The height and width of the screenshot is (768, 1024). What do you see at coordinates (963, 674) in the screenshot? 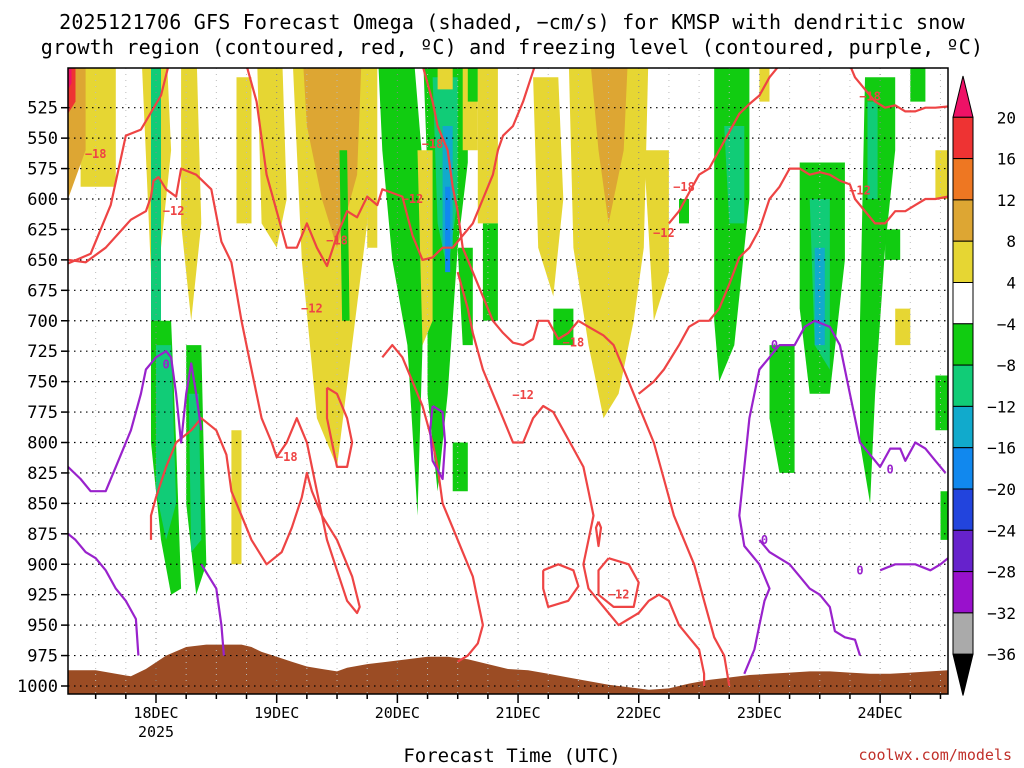
I see `colorbar-arrow-bottom` at bounding box center [963, 674].